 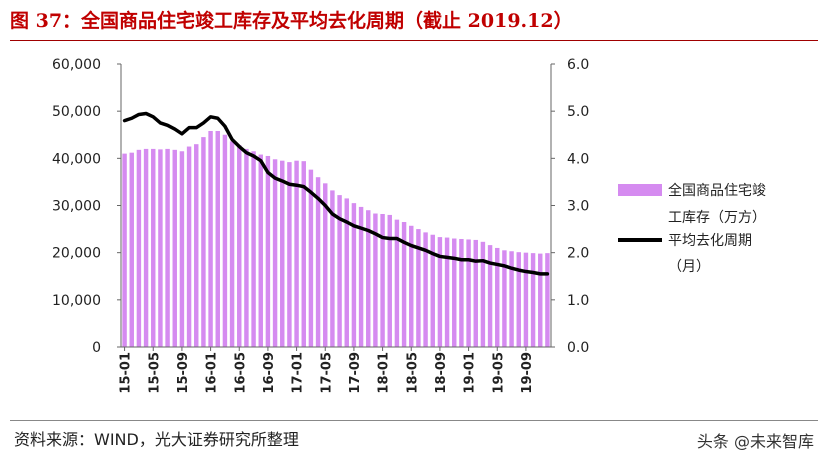 What do you see at coordinates (183, 373) in the screenshot?
I see `x-tick-label: 15-09` at bounding box center [183, 373].